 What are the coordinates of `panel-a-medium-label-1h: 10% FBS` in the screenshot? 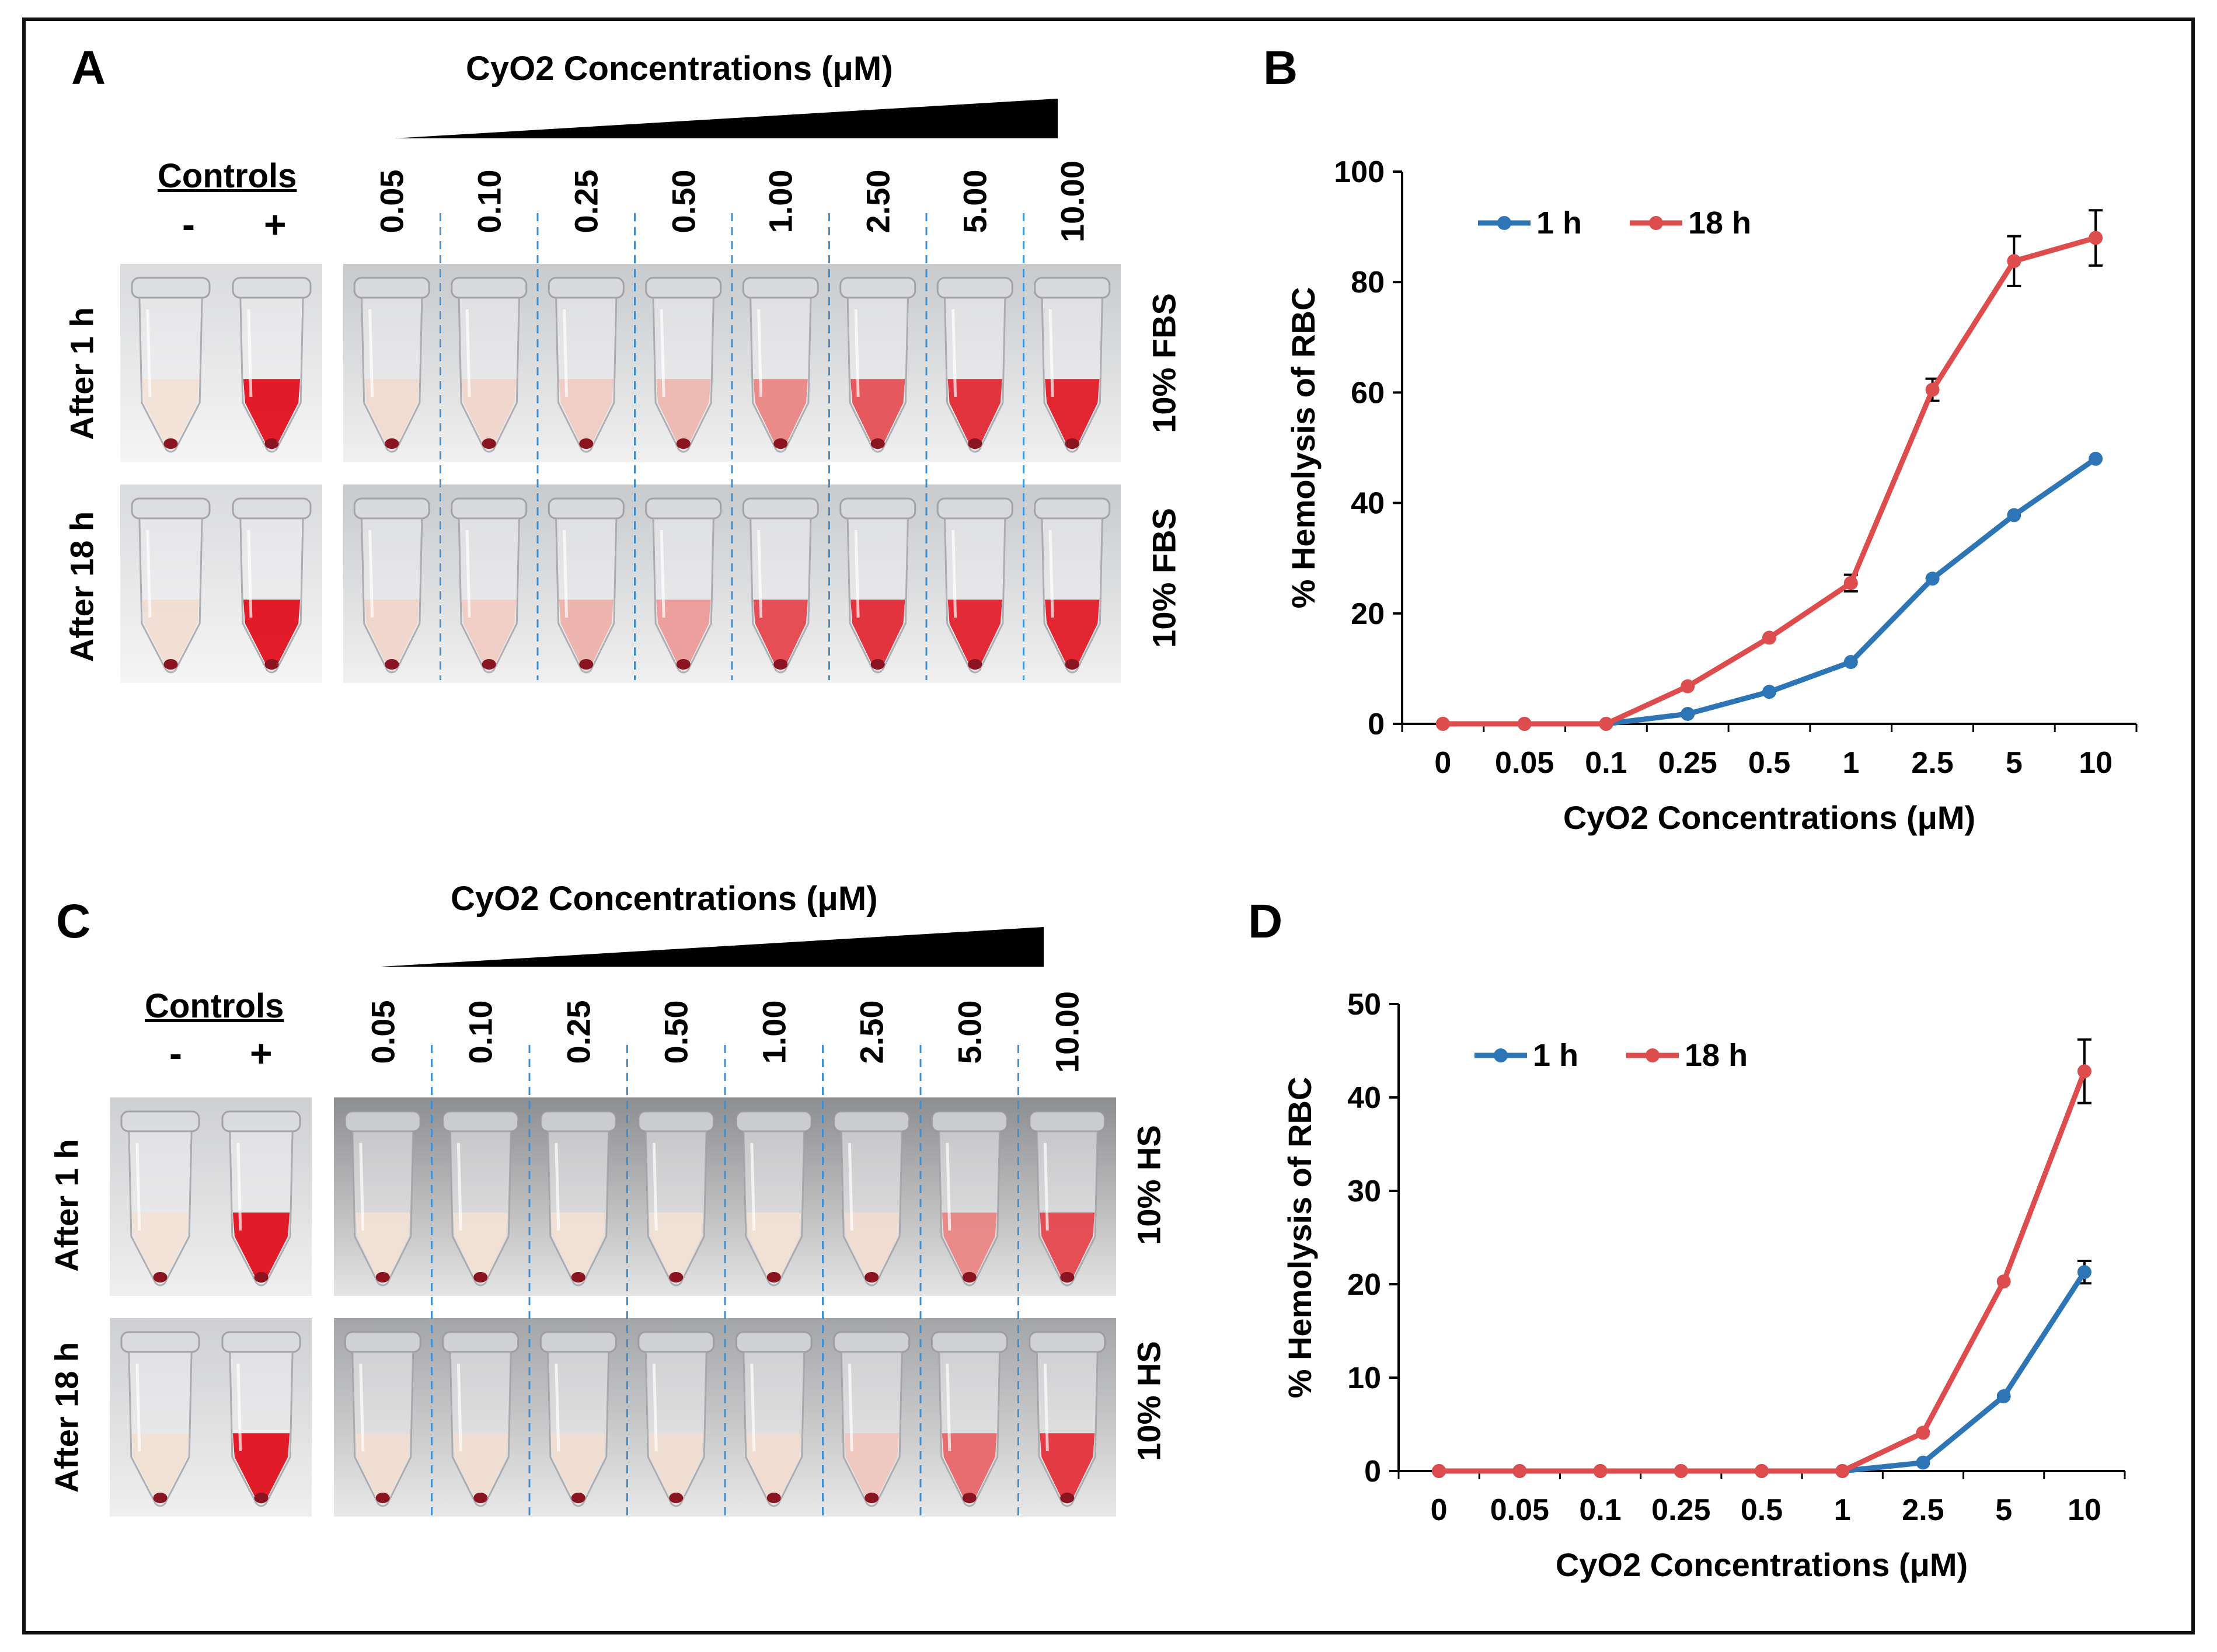 It's located at (1164, 363).